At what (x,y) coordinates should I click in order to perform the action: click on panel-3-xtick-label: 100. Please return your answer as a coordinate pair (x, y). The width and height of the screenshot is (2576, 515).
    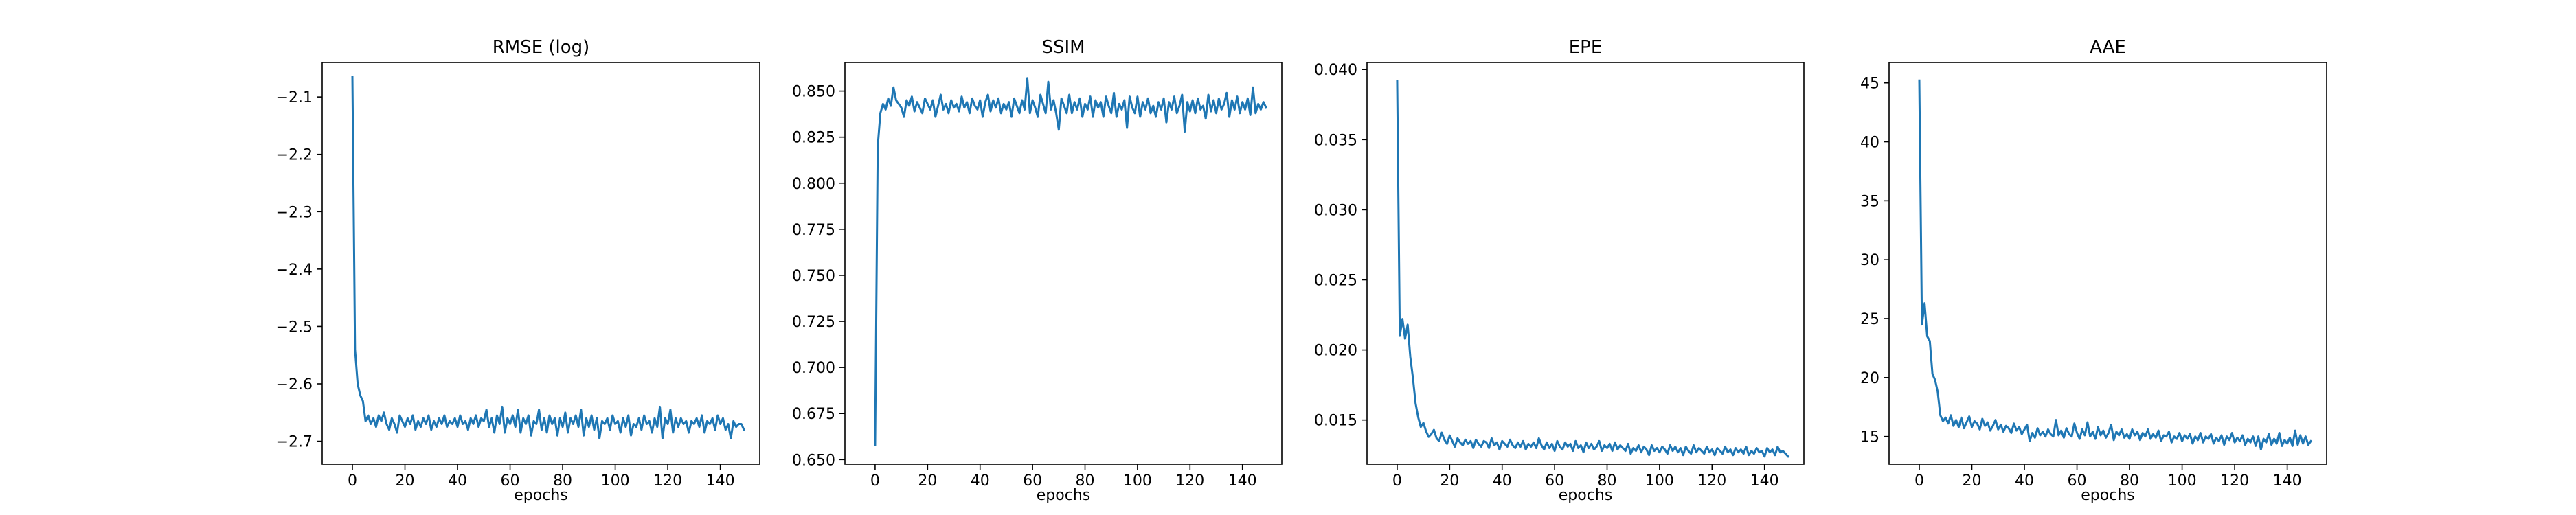
    Looking at the image, I should click on (2182, 481).